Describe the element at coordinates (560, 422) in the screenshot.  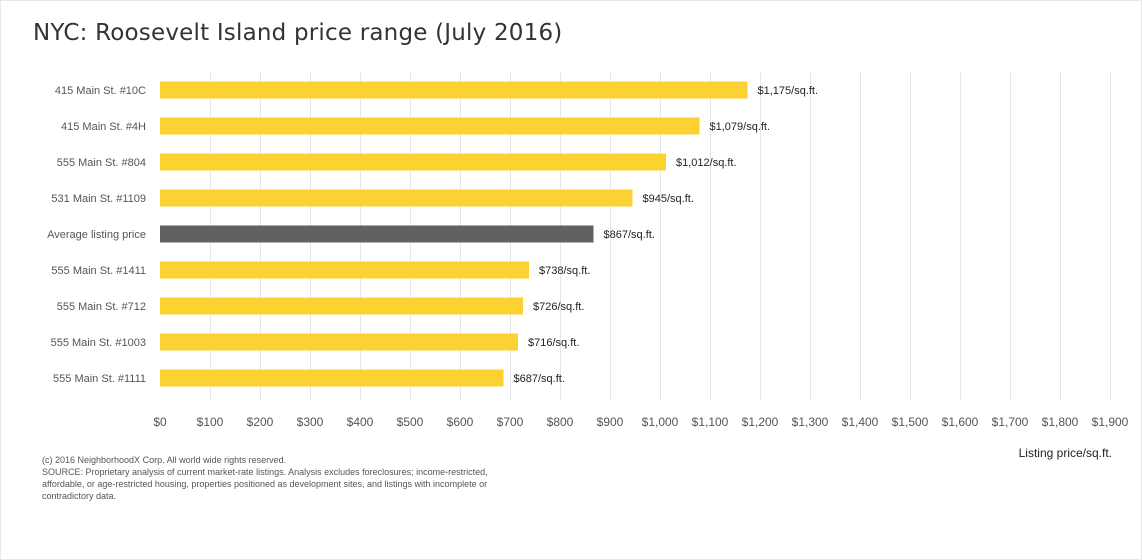
I see `x-tick-label: $800` at that location.